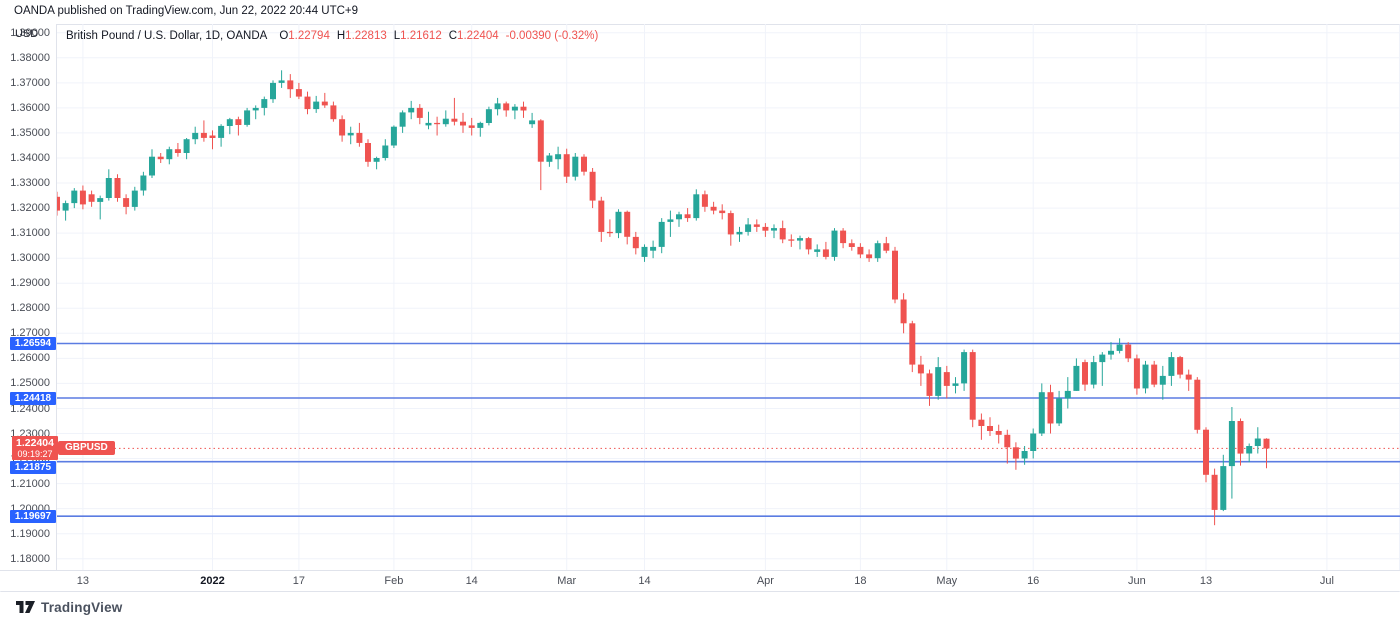 This screenshot has height=624, width=1400. What do you see at coordinates (947, 581) in the screenshot?
I see `time-tick-label: May` at bounding box center [947, 581].